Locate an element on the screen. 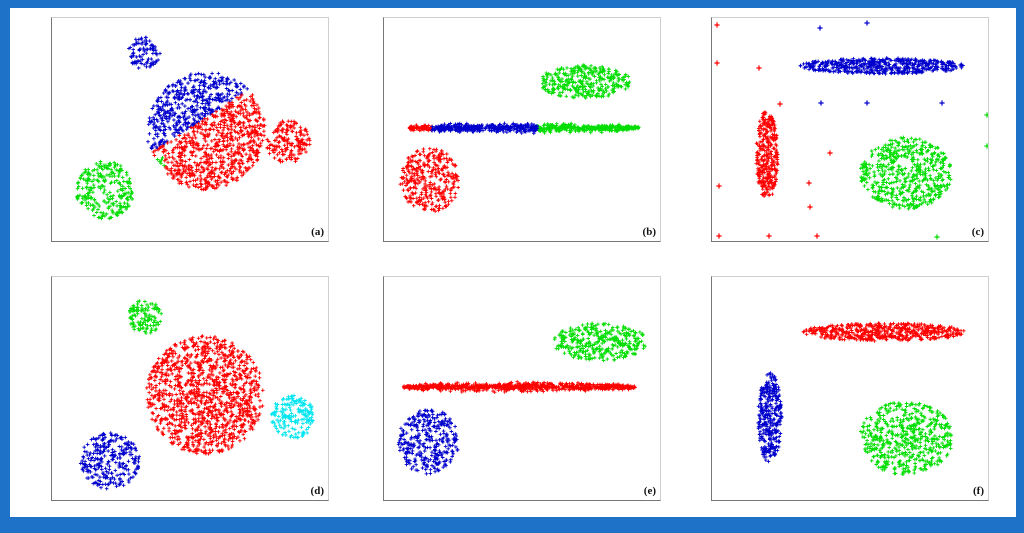 This screenshot has height=533, width=1024. cluster-points-green-f is located at coordinates (906, 438).